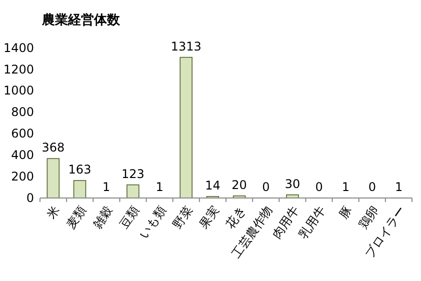 The height and width of the screenshot is (281, 421). Describe the element at coordinates (292, 183) in the screenshot. I see `data-label: 30` at that location.